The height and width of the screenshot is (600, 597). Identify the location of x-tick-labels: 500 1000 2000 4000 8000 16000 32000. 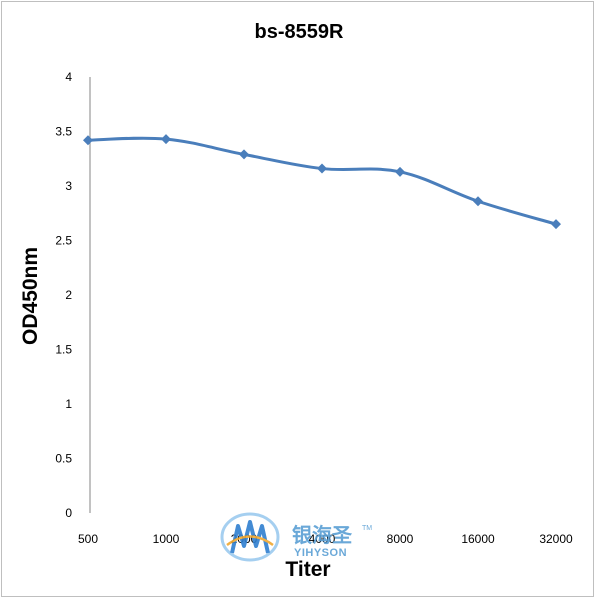
(325, 539).